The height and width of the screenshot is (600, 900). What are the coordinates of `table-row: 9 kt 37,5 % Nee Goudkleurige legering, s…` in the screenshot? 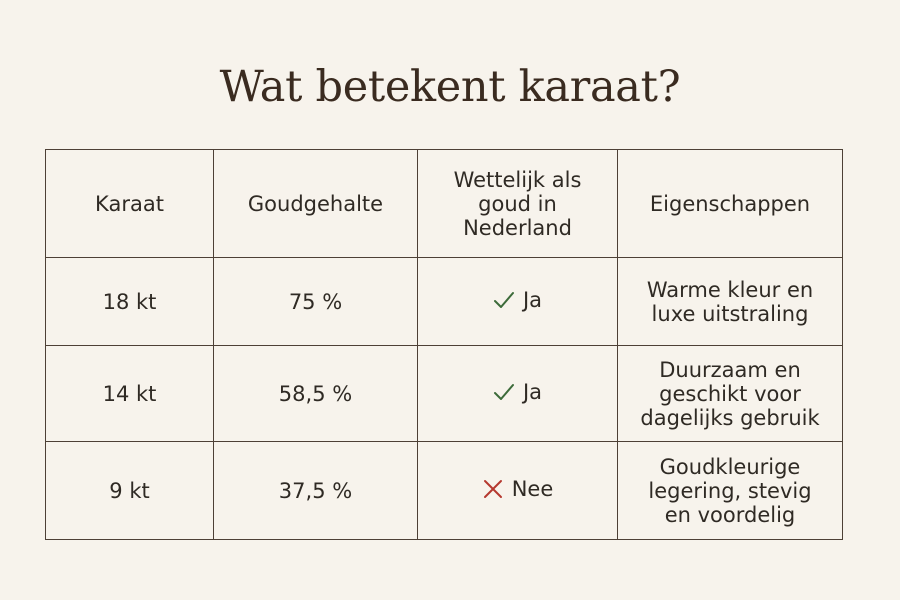 It's located at (444, 490).